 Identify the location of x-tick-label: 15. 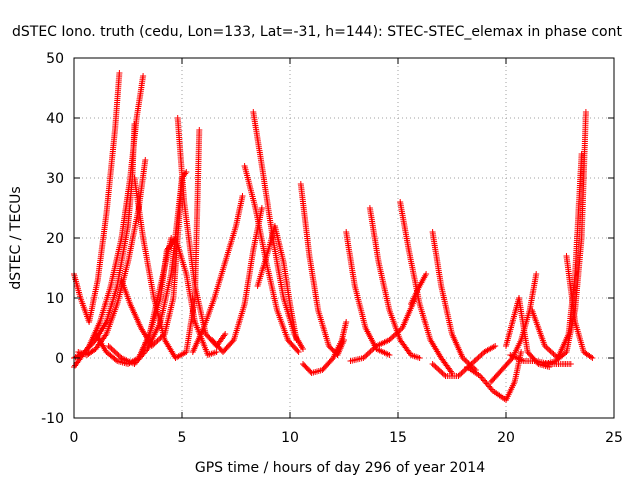
(398, 438).